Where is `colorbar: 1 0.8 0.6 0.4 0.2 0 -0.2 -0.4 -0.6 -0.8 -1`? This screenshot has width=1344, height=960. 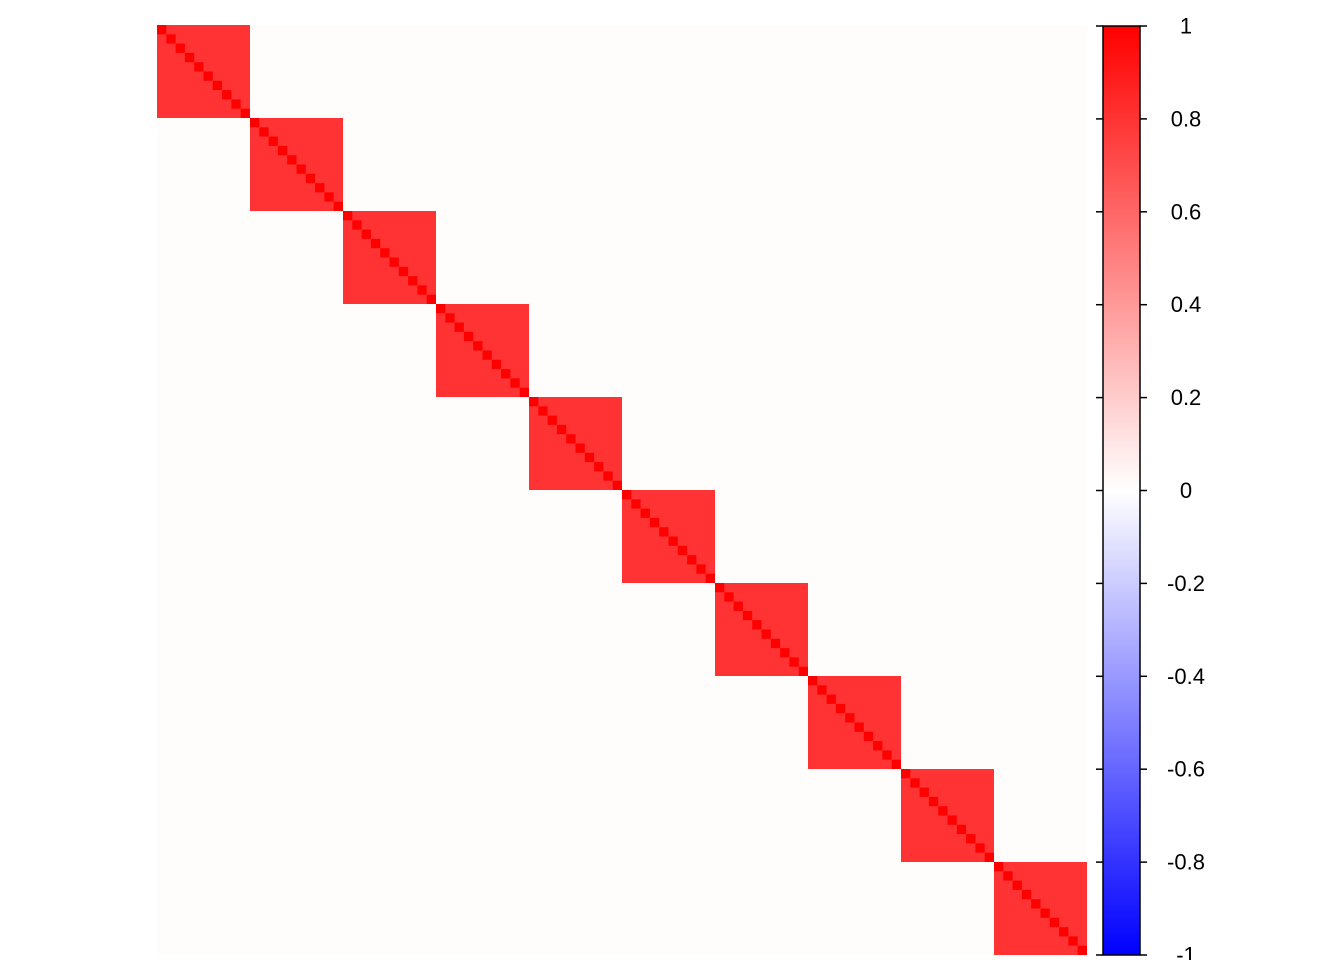 colorbar: 1 0.8 0.6 0.4 0.2 0 -0.2 -0.4 -0.6 -0.8 -1 is located at coordinates (1150, 487).